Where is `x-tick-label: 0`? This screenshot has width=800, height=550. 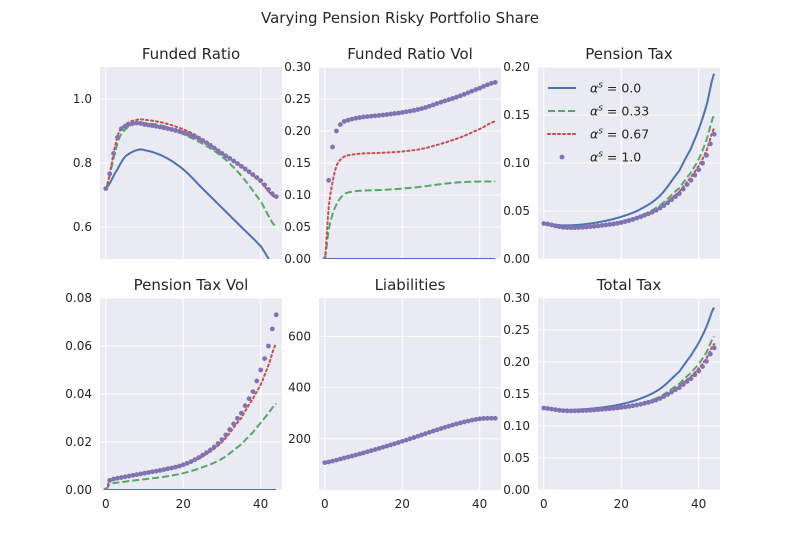 x-tick-label: 0 is located at coordinates (544, 504).